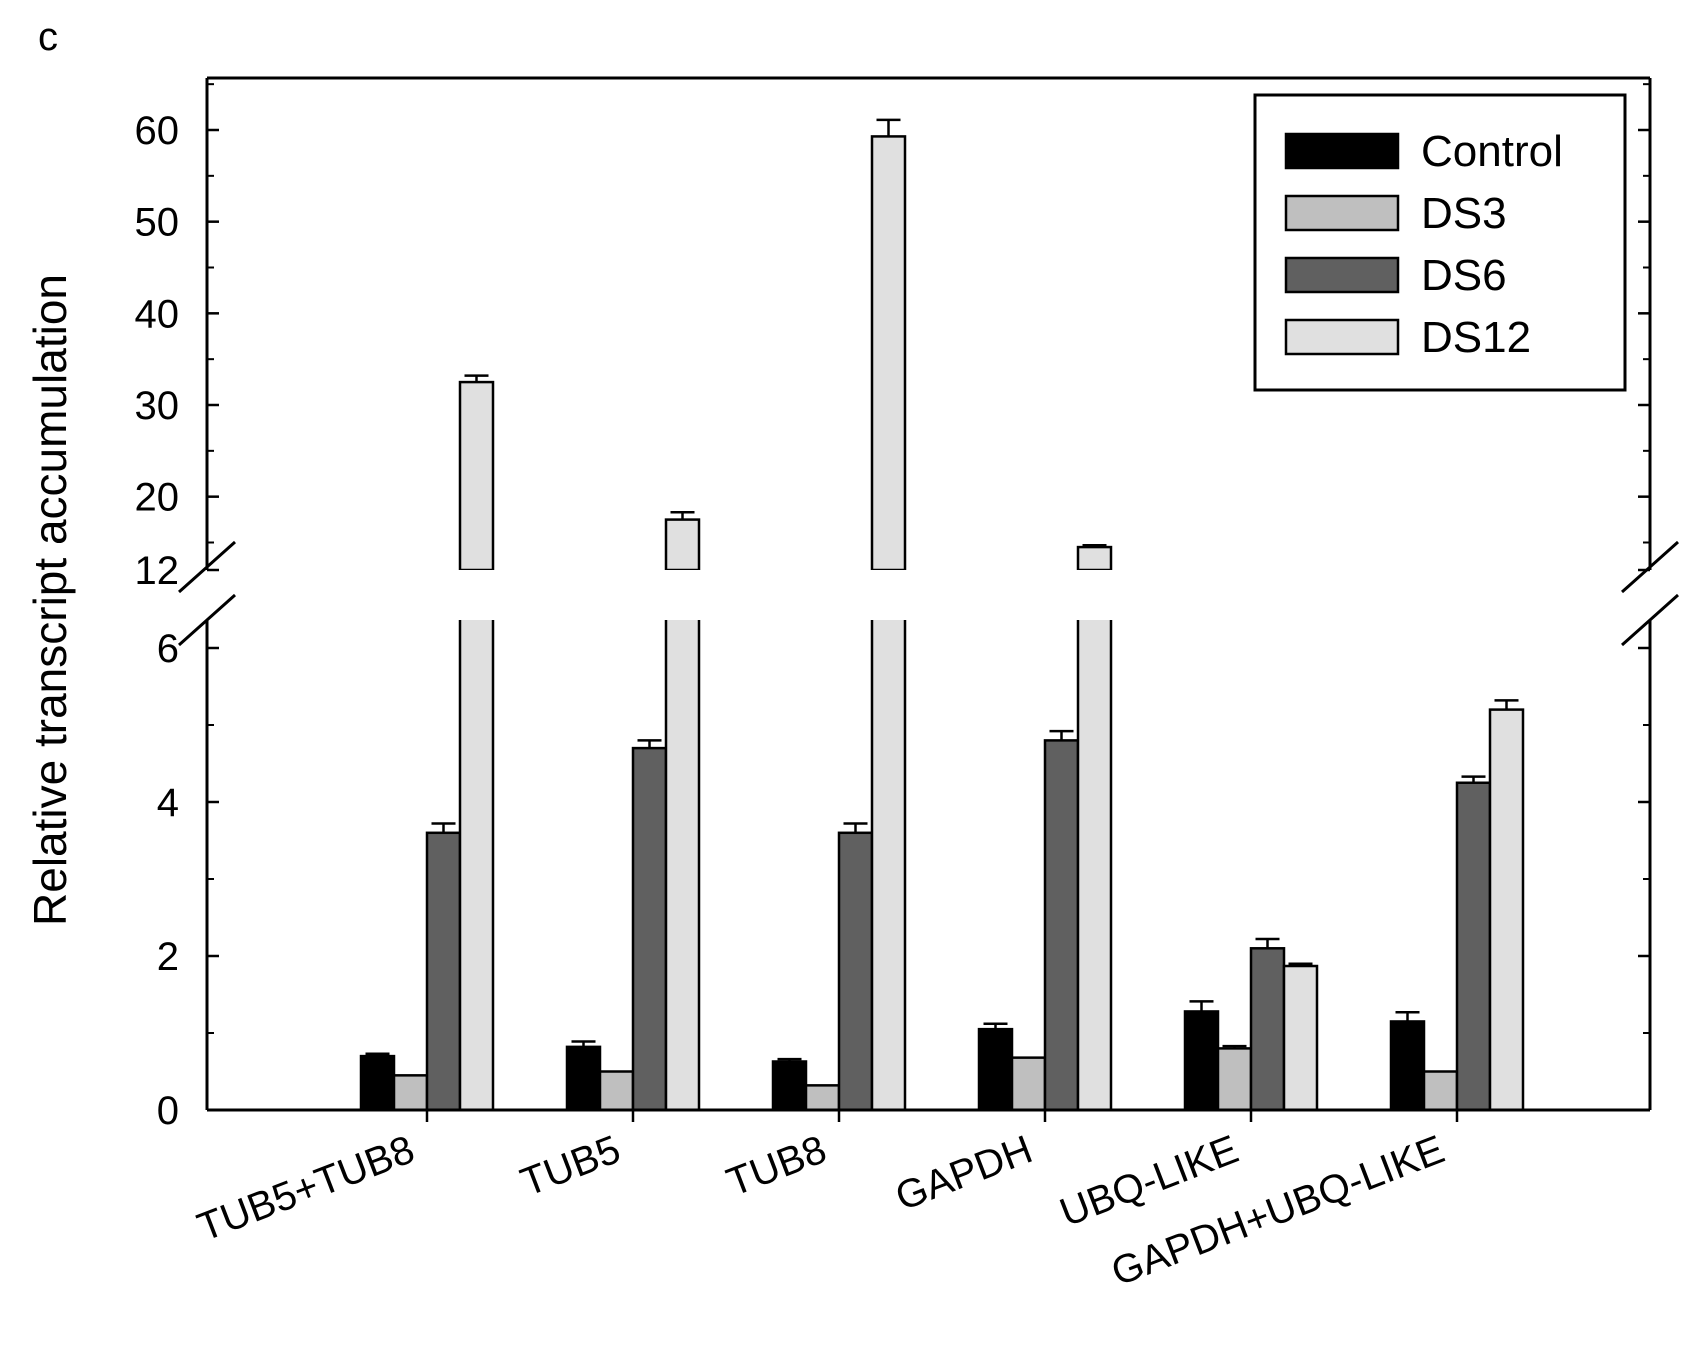 The image size is (1682, 1363). Describe the element at coordinates (776, 1166) in the screenshot. I see `x-category-label: TUB8` at that location.